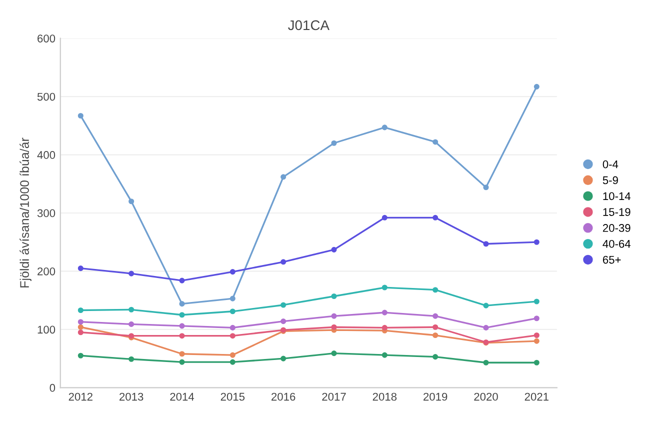 The image size is (671, 426). I want to click on x-tick-label: 2019, so click(436, 396).